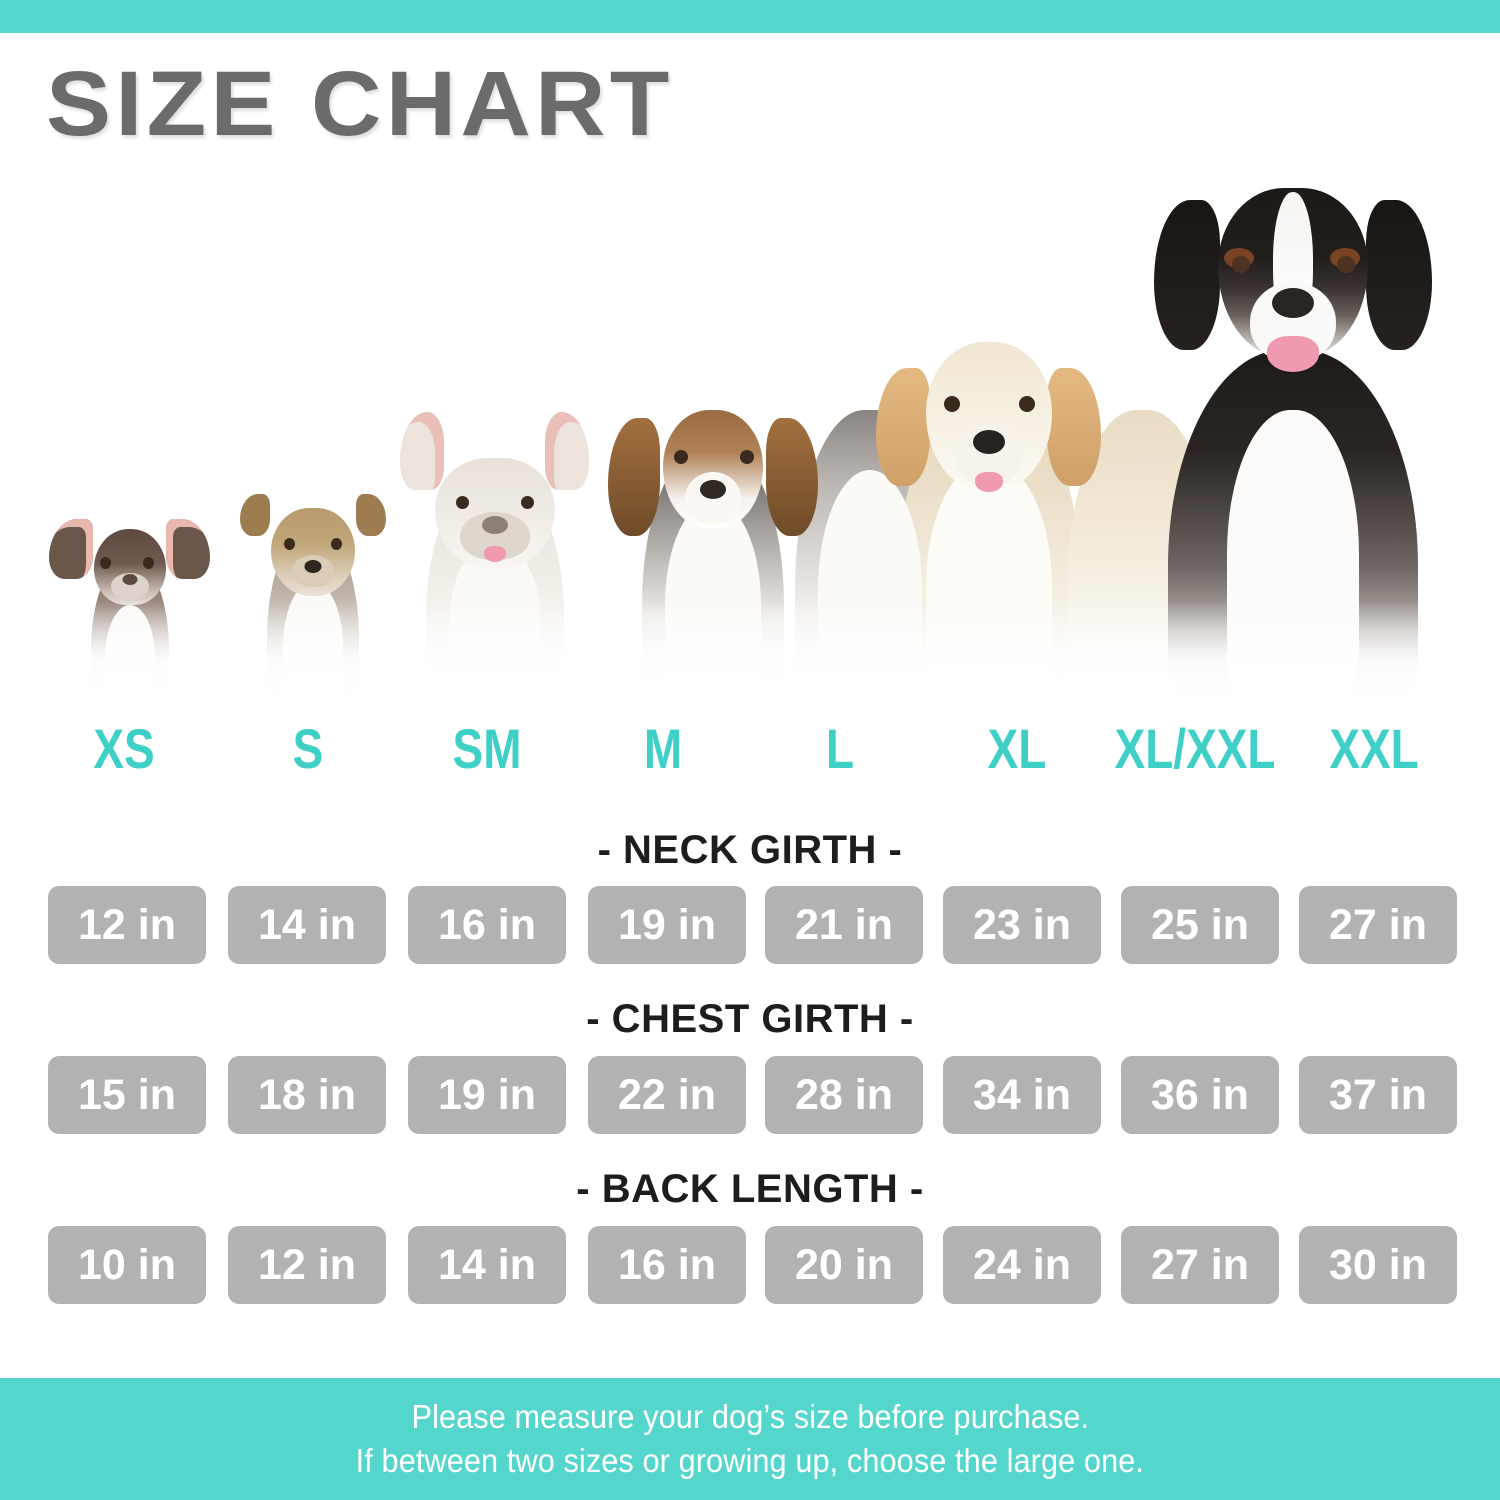 This screenshot has height=1500, width=1500. What do you see at coordinates (1022, 925) in the screenshot?
I see `value-box-neck-xl: 23 in` at bounding box center [1022, 925].